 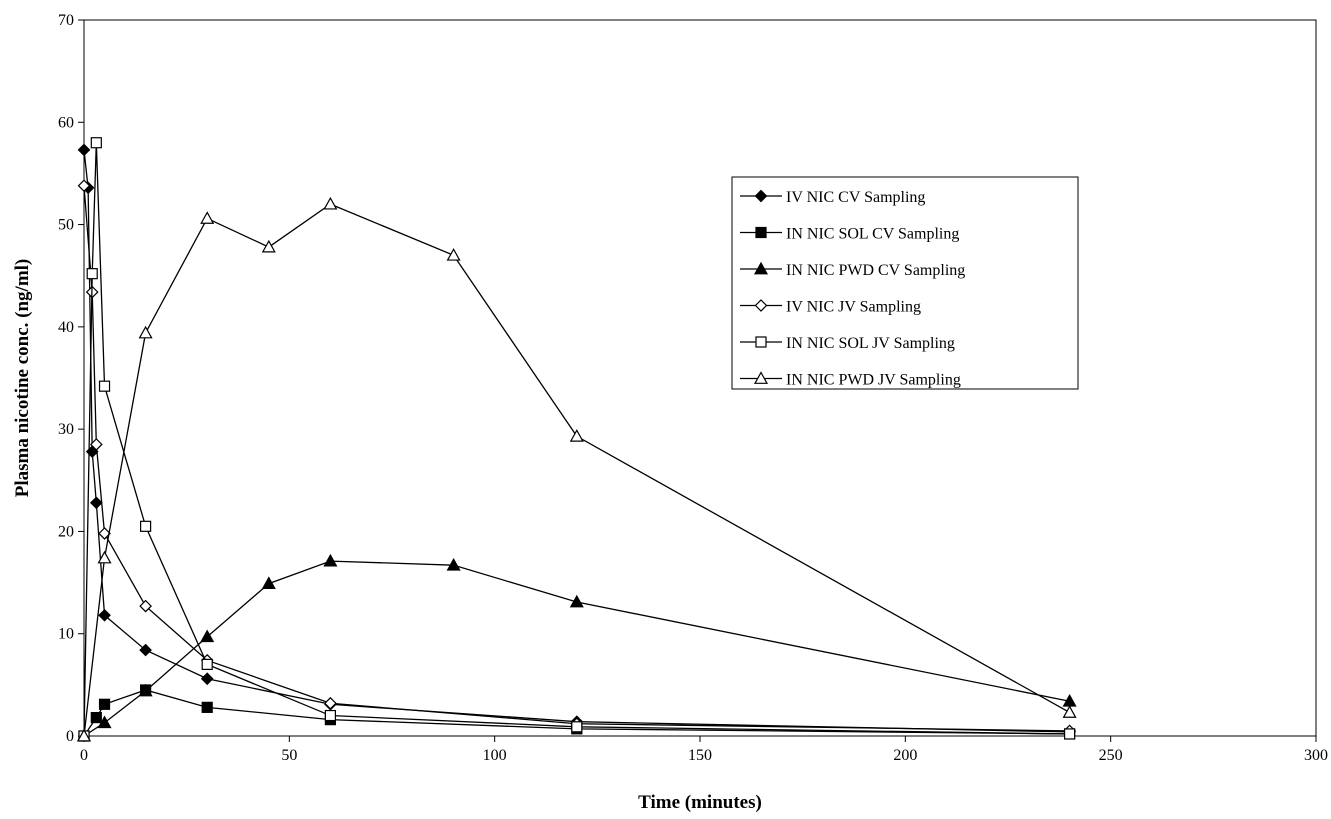 I want to click on x-tick-label: 50, so click(x=289, y=755).